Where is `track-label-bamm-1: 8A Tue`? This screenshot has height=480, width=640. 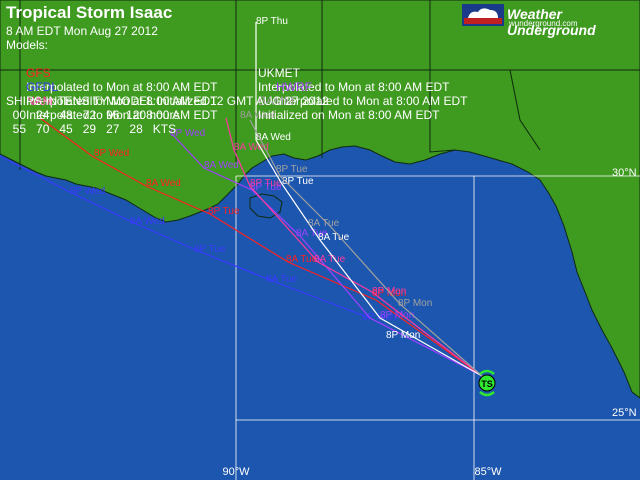
track-label-bamm-1: 8A Tue is located at coordinates (324, 223).